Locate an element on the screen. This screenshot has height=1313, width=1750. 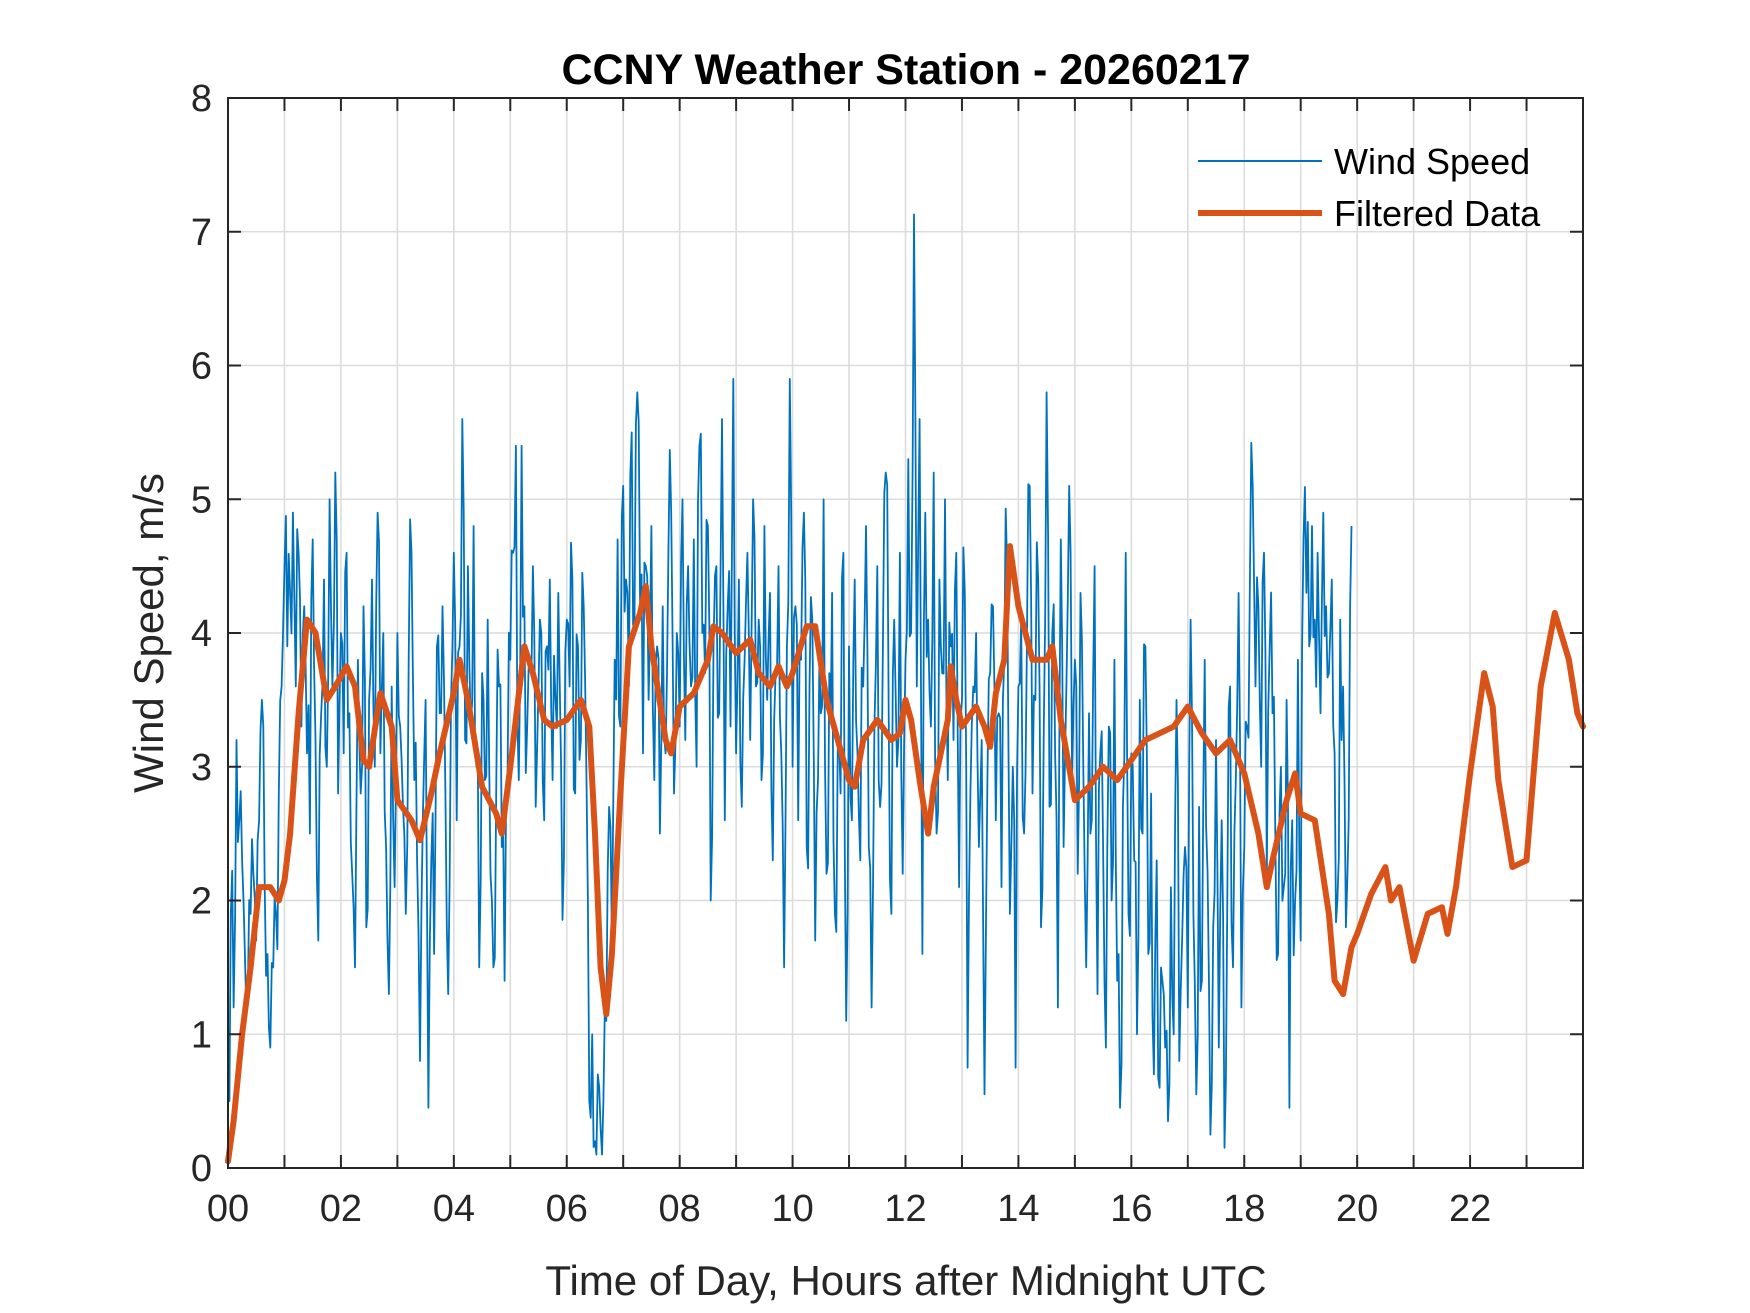
x-tick-label: 16 is located at coordinates (1131, 1209).